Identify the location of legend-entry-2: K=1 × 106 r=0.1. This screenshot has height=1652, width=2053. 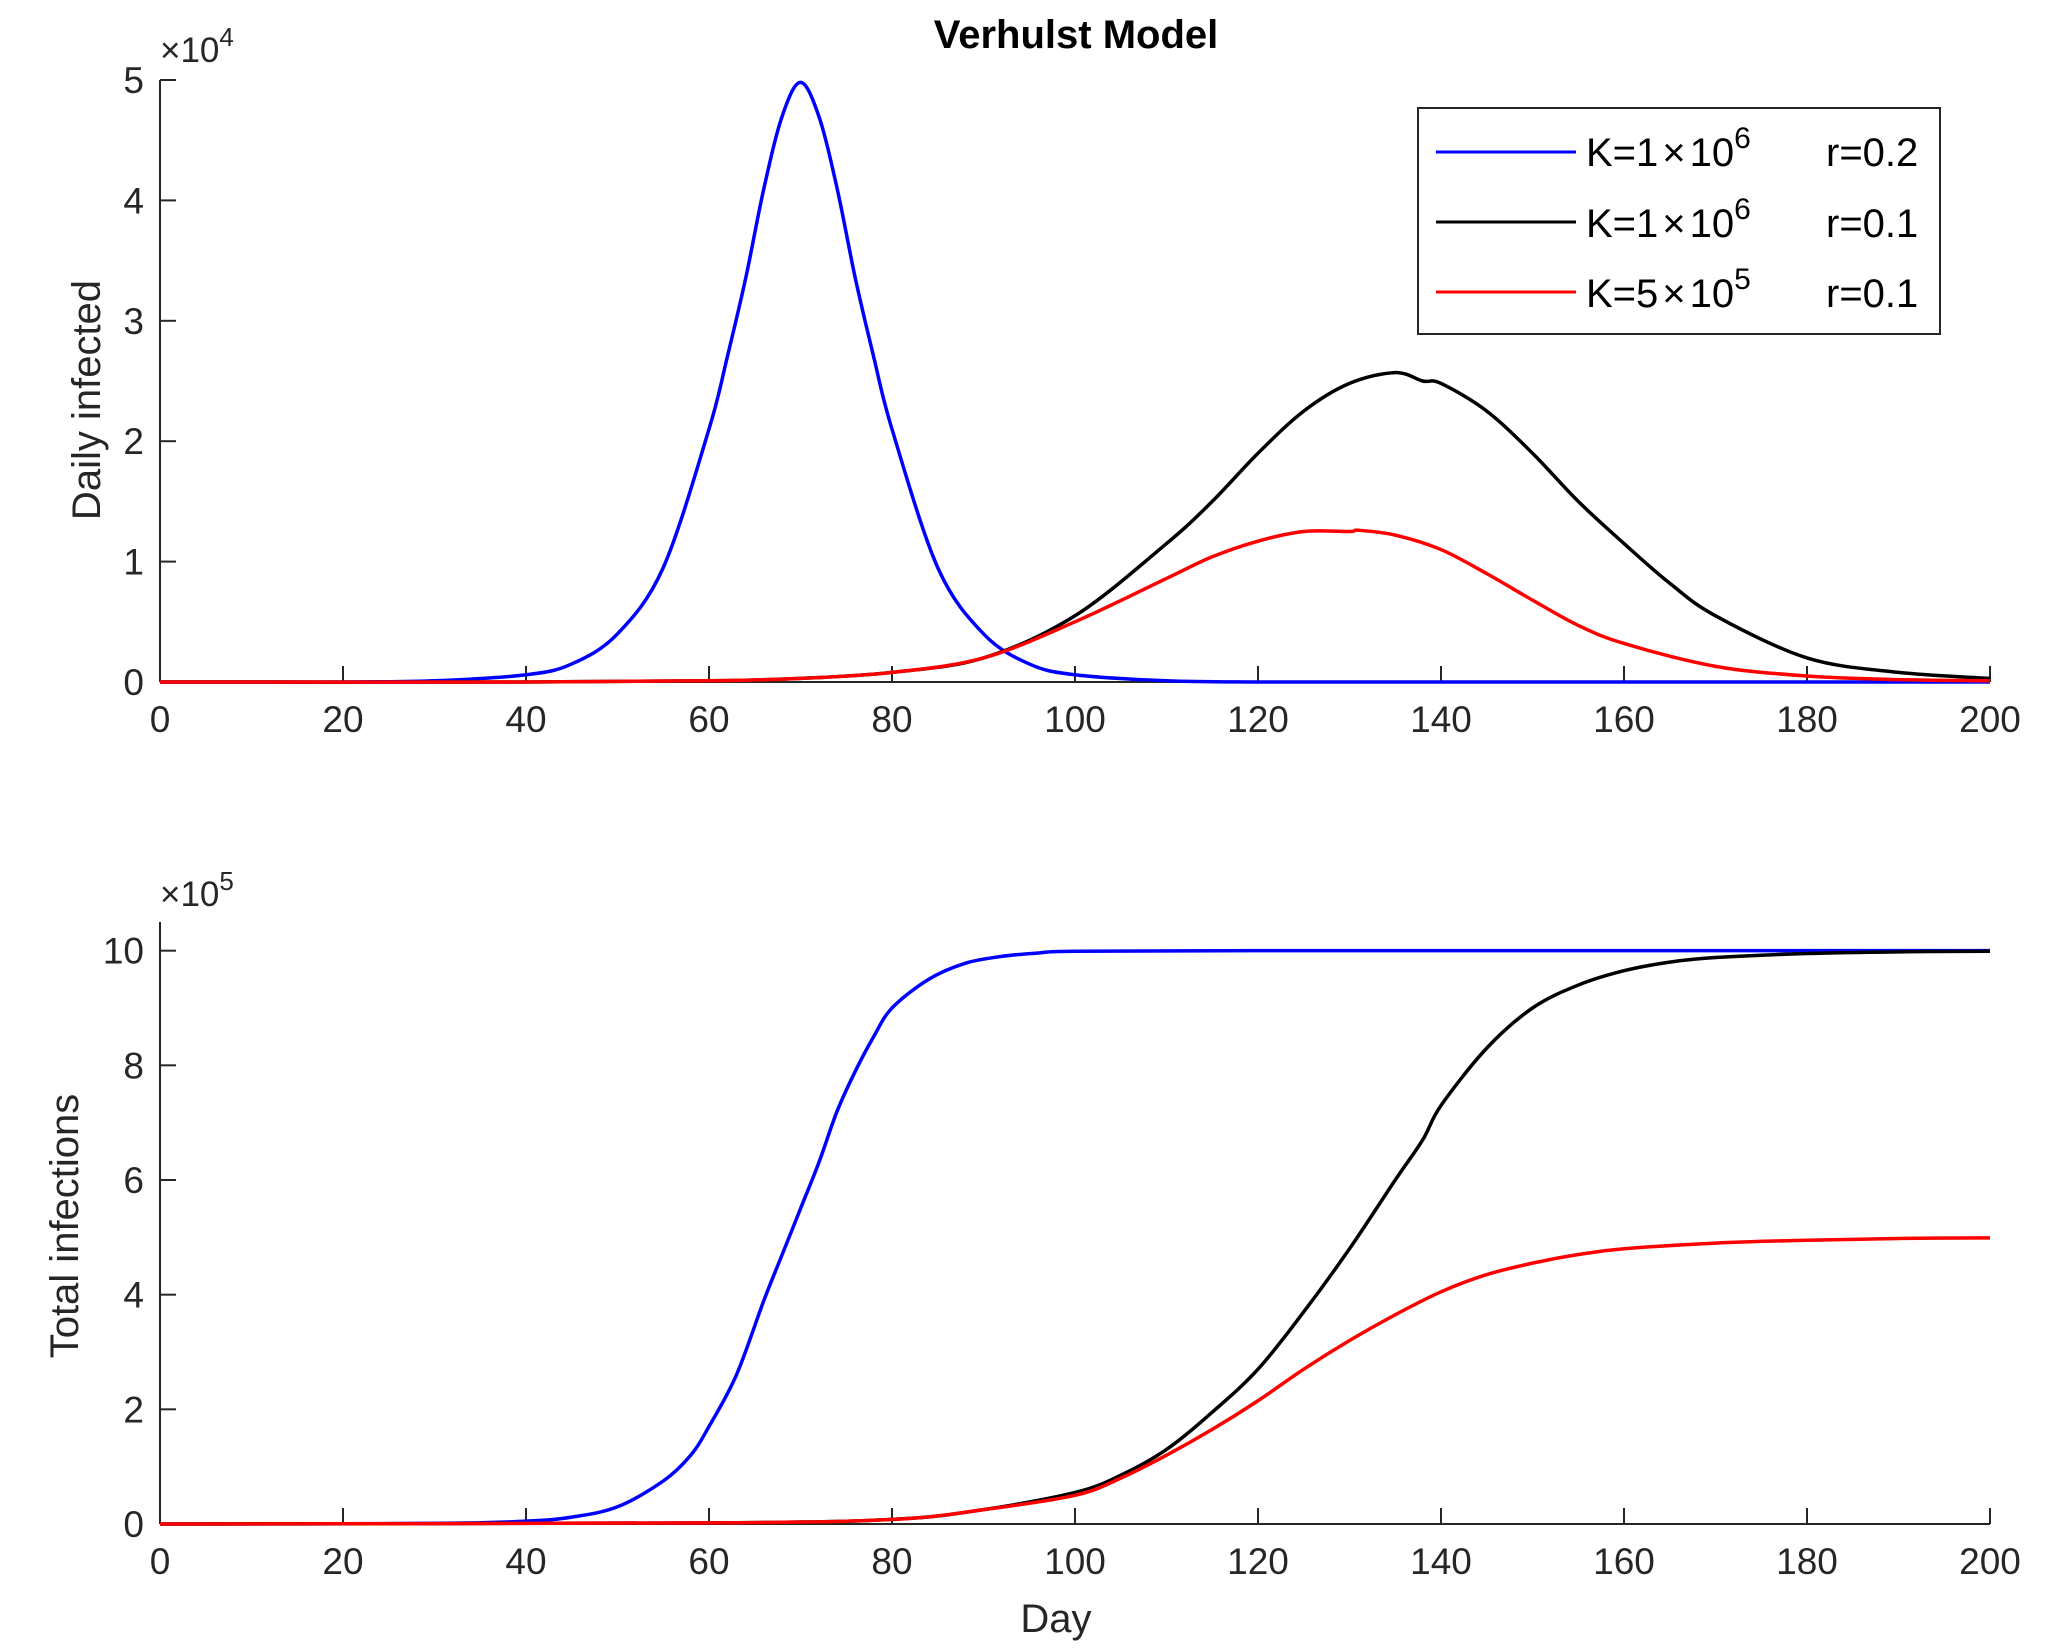
(1677, 219).